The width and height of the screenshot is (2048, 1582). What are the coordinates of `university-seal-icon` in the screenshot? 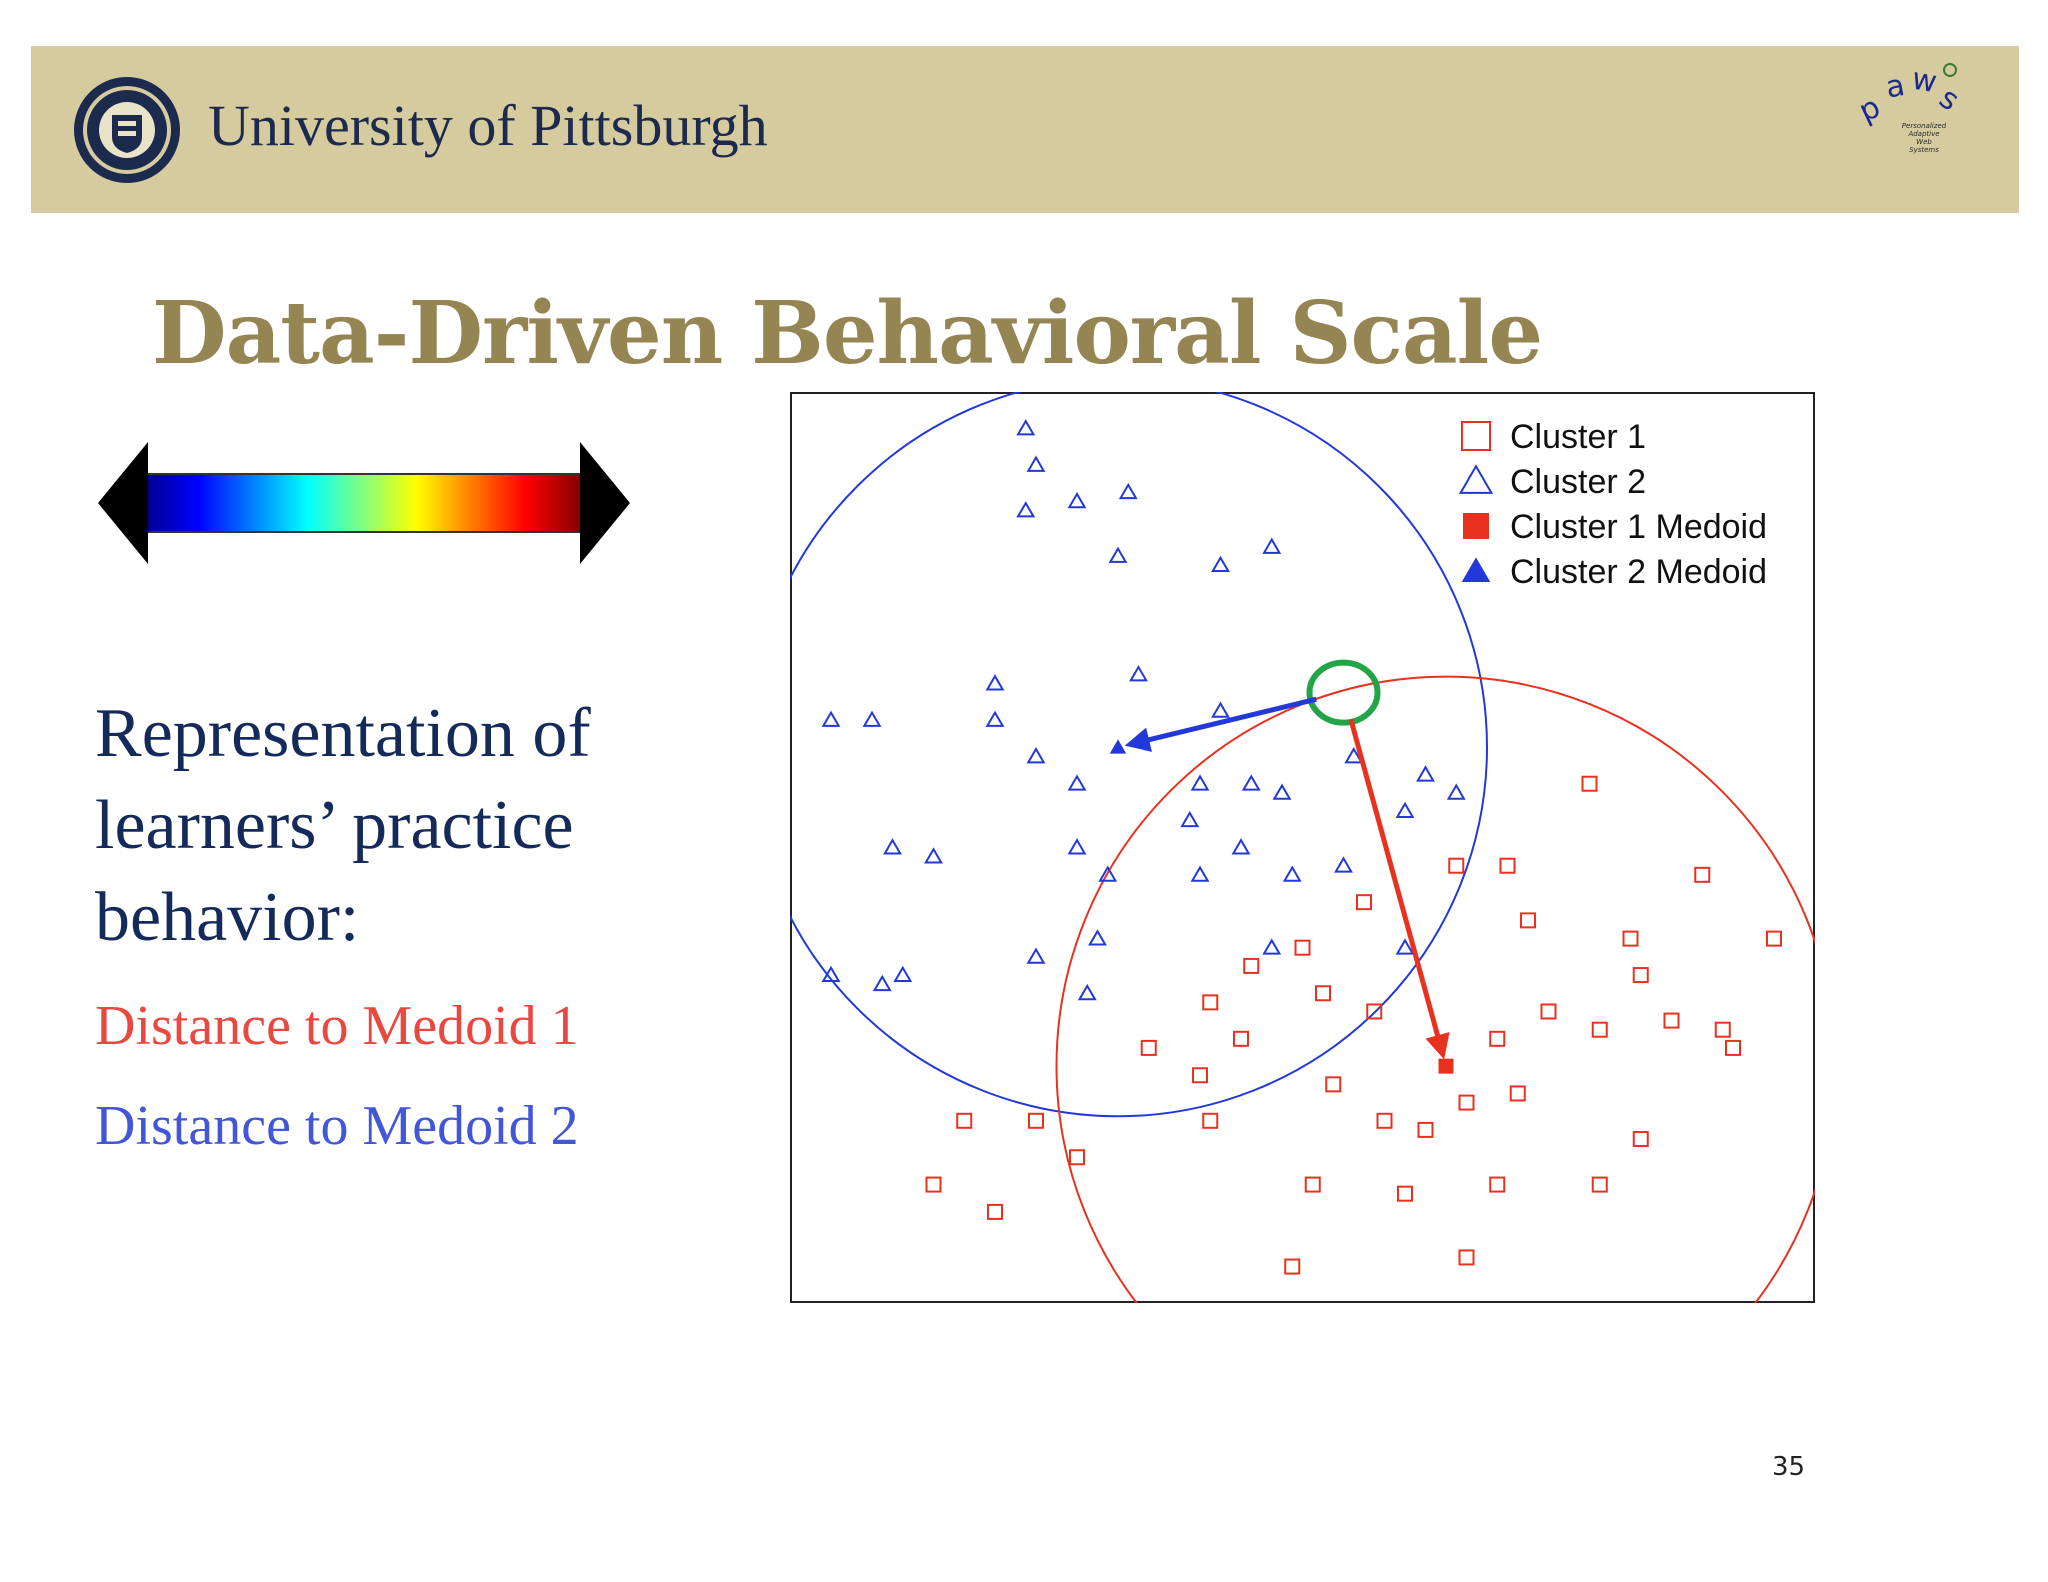 It's located at (127, 130).